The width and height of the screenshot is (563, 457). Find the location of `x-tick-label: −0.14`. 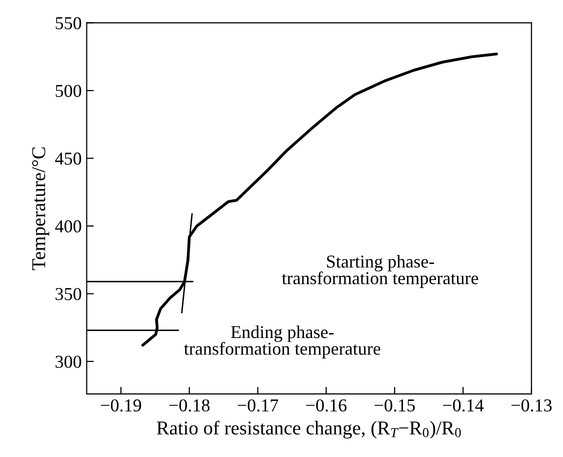

x-tick-label: −0.14 is located at coordinates (463, 405).